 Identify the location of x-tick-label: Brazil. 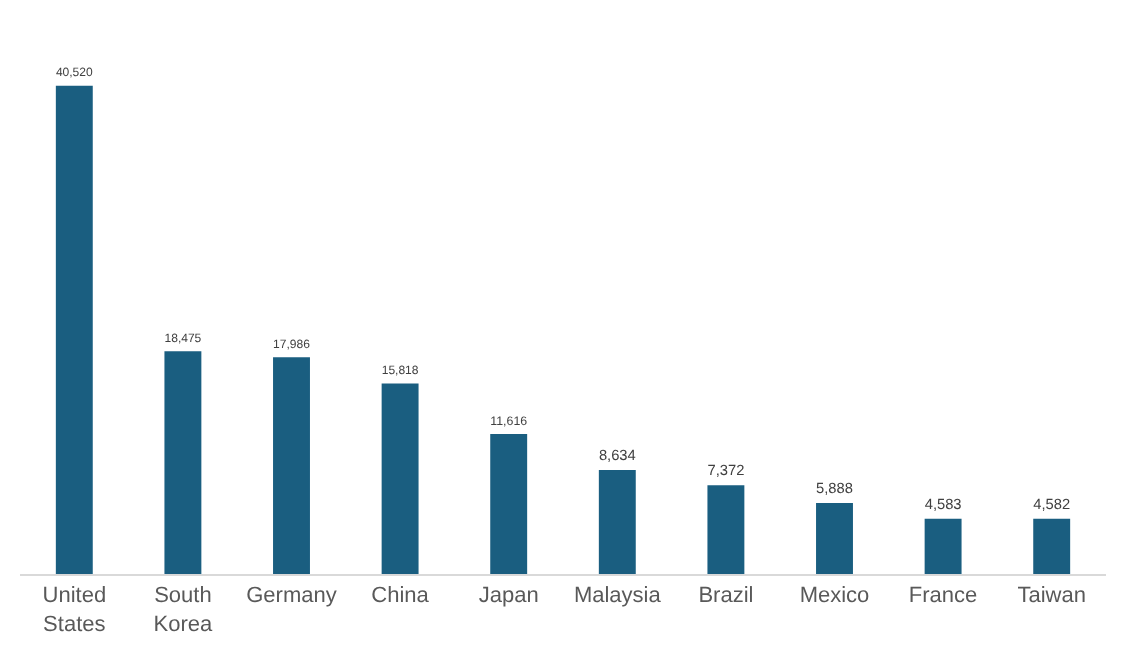
(726, 596).